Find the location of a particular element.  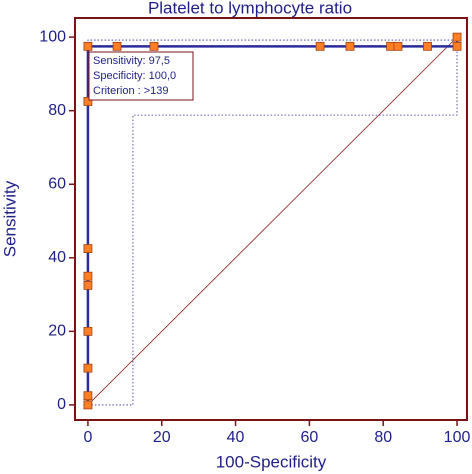

annotation-text: Criterion : >139 is located at coordinates (131, 91).